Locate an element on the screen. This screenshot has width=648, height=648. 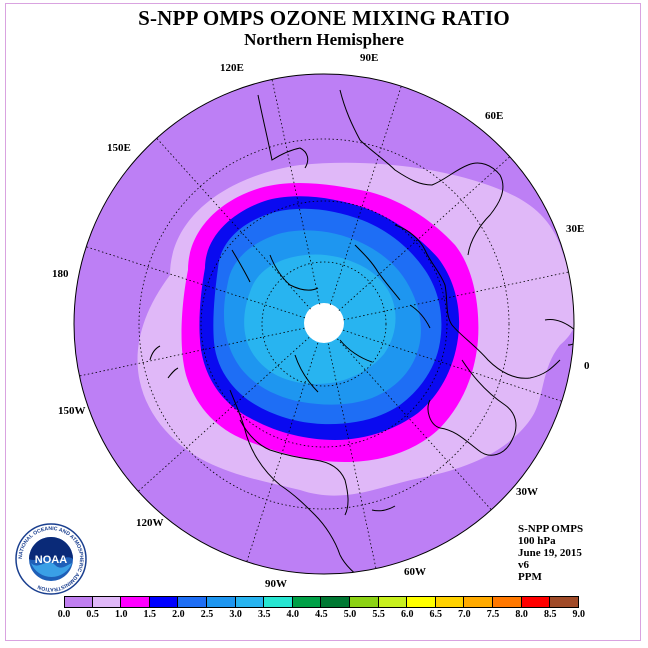
info-block: S-NPP OMPS 100 hPa June 19, 2015 v6 PPM is located at coordinates (550, 553).